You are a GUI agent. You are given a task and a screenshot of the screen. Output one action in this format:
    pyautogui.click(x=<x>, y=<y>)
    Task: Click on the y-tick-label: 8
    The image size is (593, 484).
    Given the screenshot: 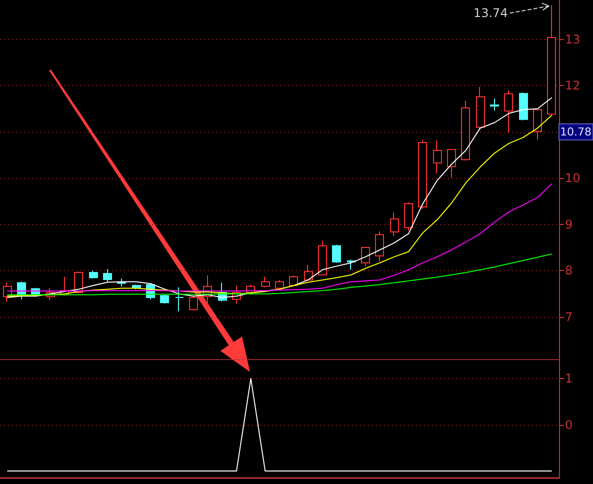 What is the action you would take?
    pyautogui.click(x=569, y=271)
    